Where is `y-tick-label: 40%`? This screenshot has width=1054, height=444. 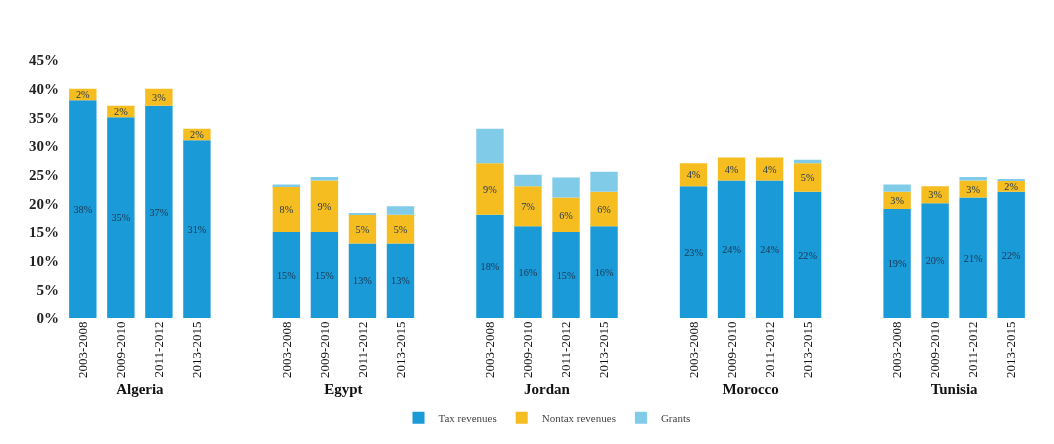 y-tick-label: 40% is located at coordinates (44, 88).